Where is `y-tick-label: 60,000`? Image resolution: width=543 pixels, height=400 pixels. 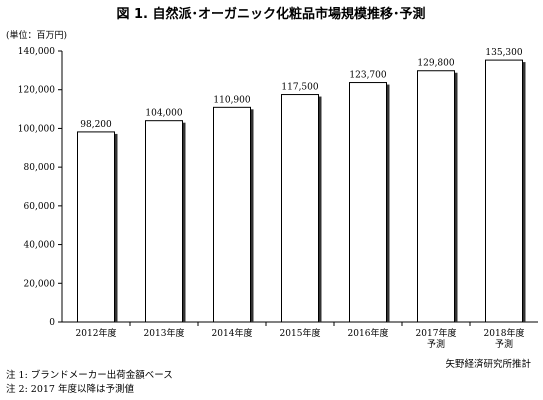
y-tick-label: 60,000 is located at coordinates (40, 207).